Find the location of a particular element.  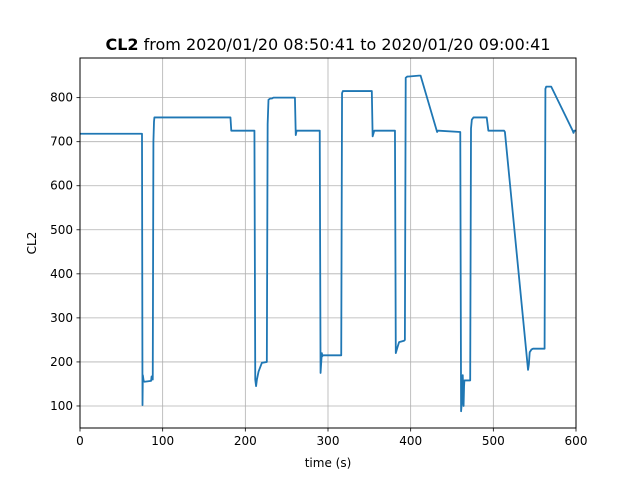

y-tick-label: 600 is located at coordinates (61, 186).